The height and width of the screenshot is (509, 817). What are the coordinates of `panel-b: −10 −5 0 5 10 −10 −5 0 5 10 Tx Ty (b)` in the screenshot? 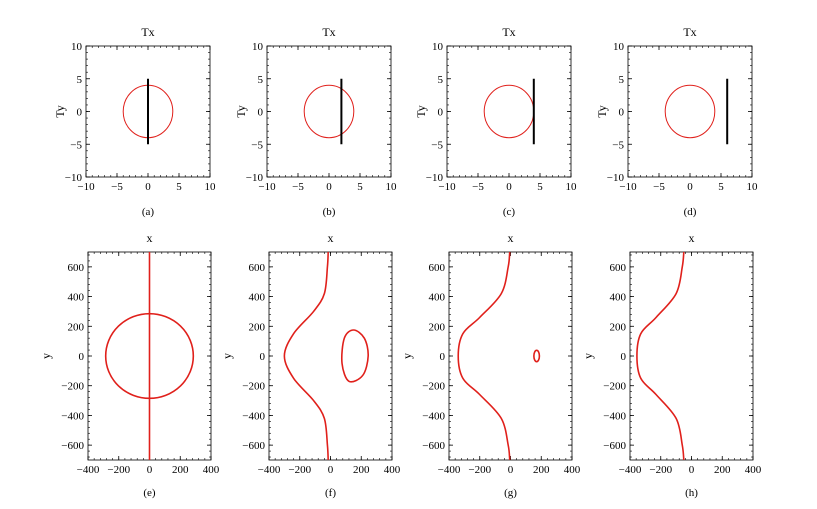 It's located at (315, 121).